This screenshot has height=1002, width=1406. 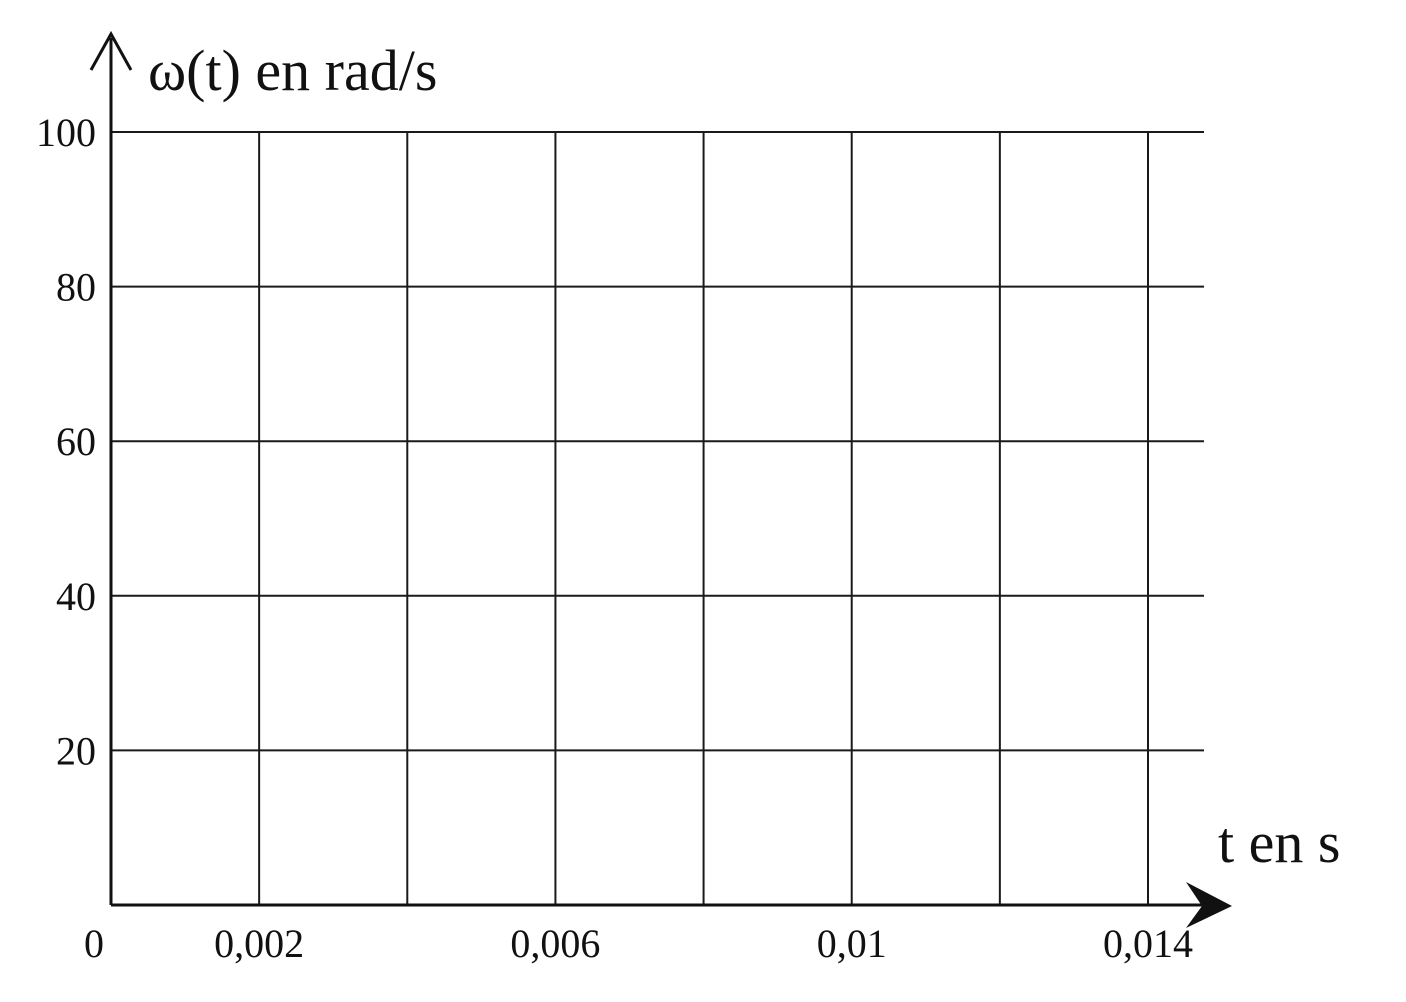 What do you see at coordinates (76, 750) in the screenshot?
I see `y-tick-label-0: 20` at bounding box center [76, 750].